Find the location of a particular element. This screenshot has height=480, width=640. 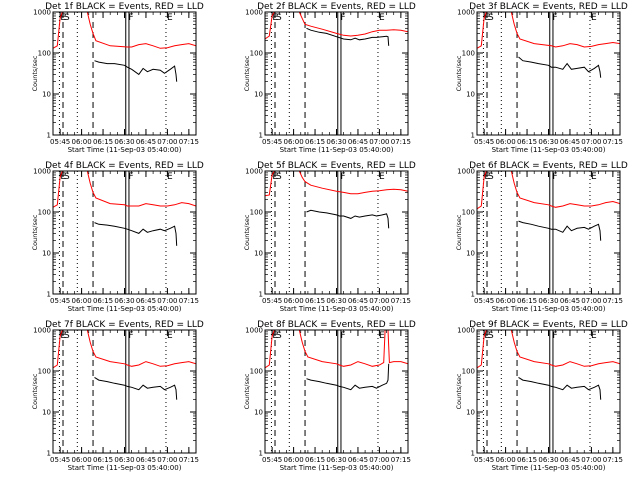

panel-title: Det 5f BLACK = Events, RED = LLD is located at coordinates (336, 166).